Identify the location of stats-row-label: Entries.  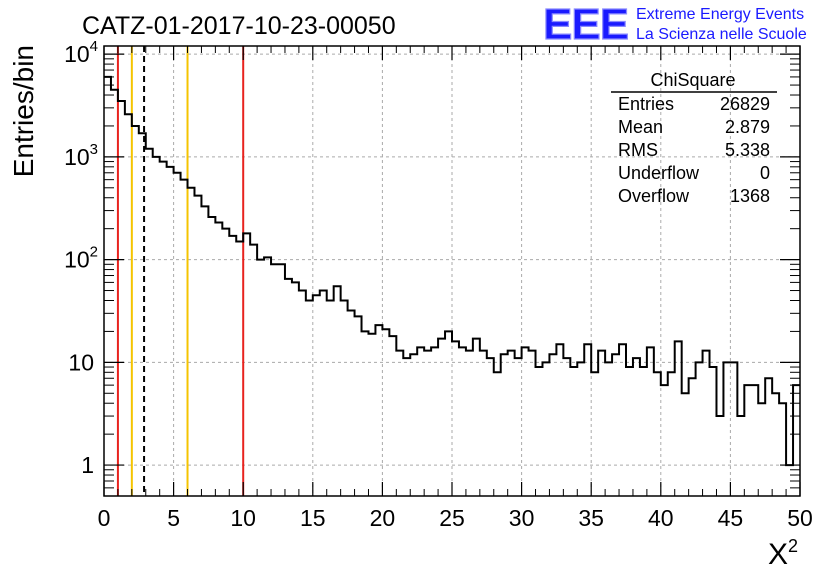
(646, 104).